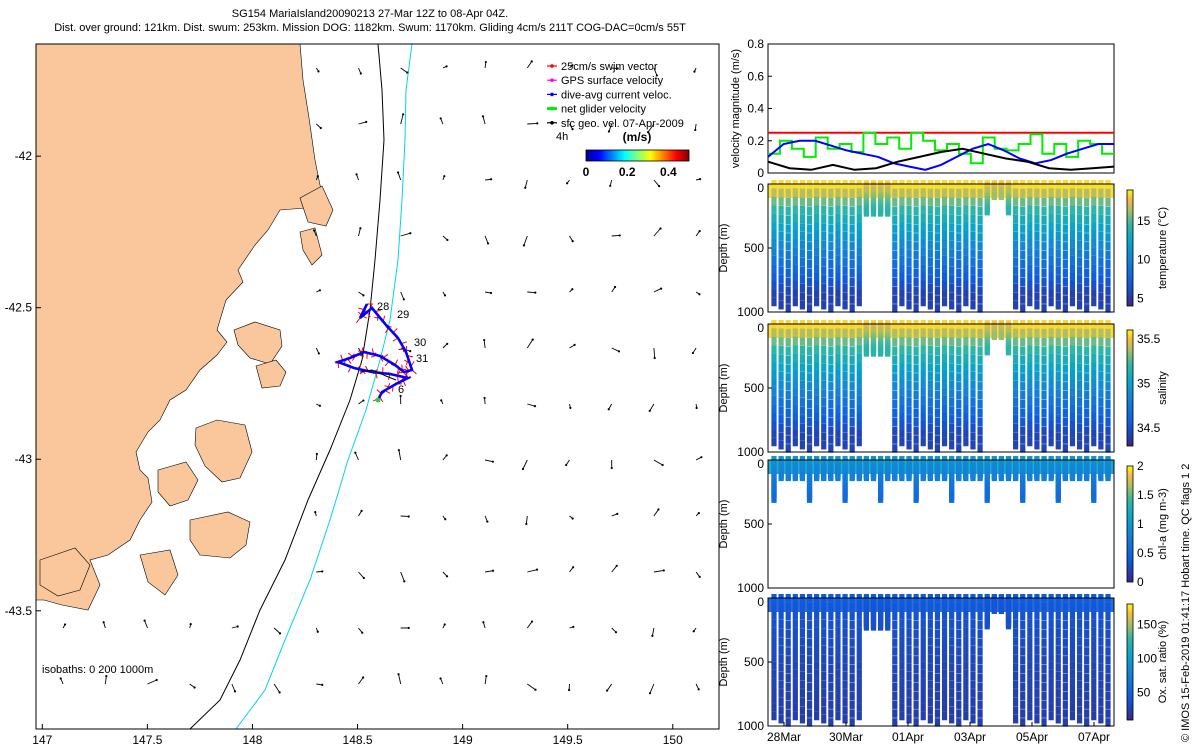 The width and height of the screenshot is (1200, 750). What do you see at coordinates (19, 611) in the screenshot?
I see `y-tick-label: -43.5` at bounding box center [19, 611].